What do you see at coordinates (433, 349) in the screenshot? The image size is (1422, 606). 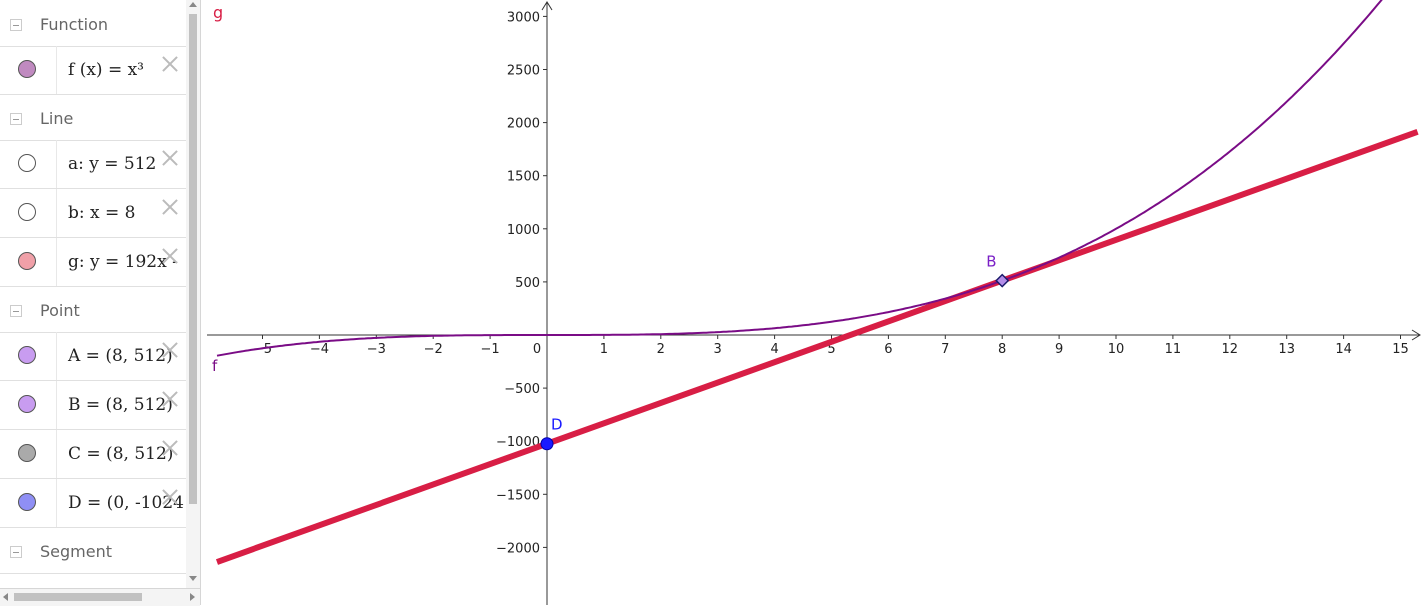 I see `x-tick-label: −2` at bounding box center [433, 349].